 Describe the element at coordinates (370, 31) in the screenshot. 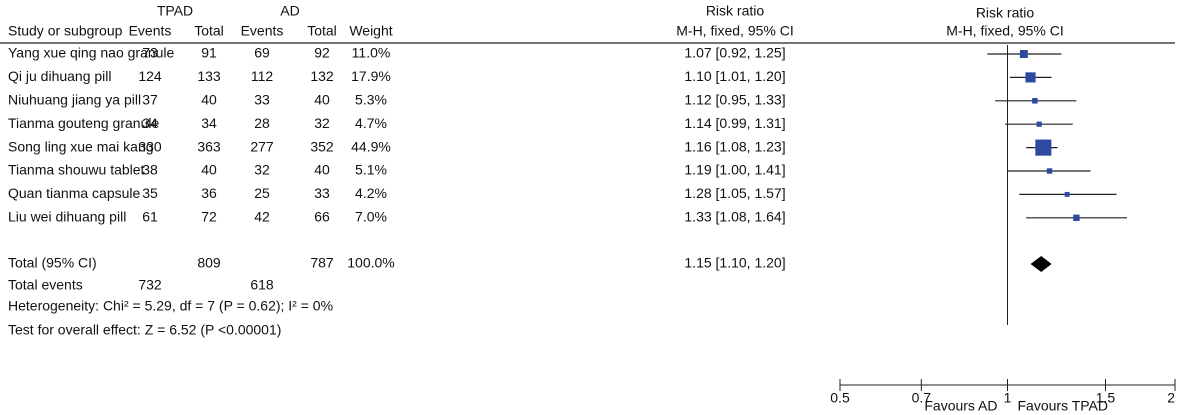

I see `column-header: Weight` at that location.